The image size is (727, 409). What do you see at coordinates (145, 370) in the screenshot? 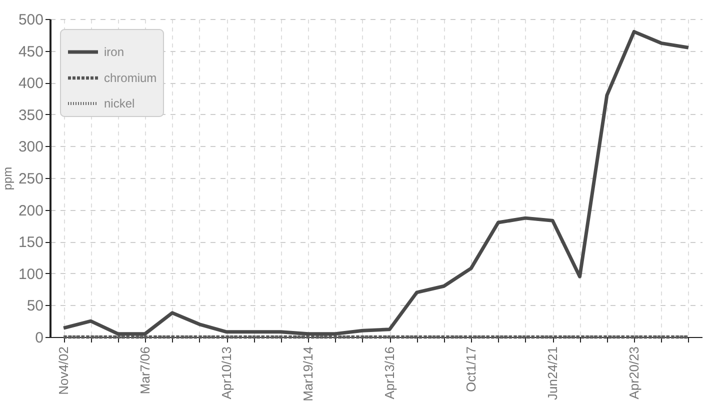
I see `x-tick-label: Mar7/06` at bounding box center [145, 370].